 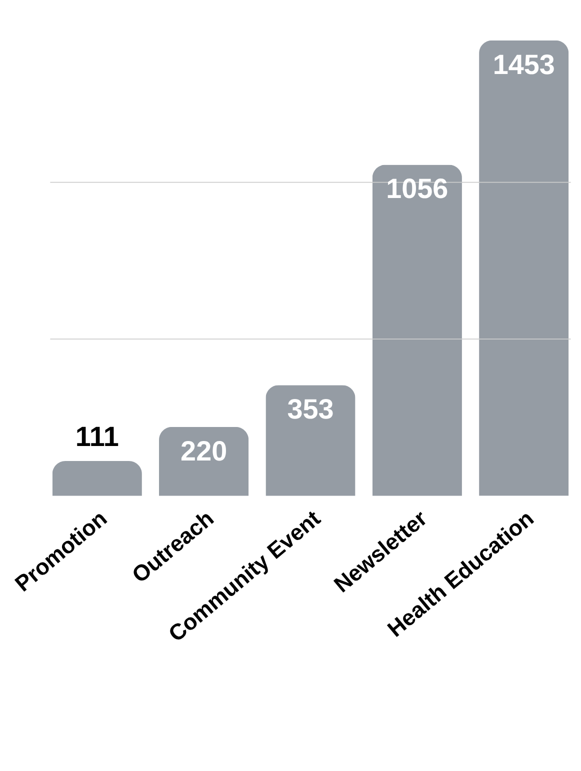 What do you see at coordinates (417, 188) in the screenshot?
I see `data-label: 1056` at bounding box center [417, 188].